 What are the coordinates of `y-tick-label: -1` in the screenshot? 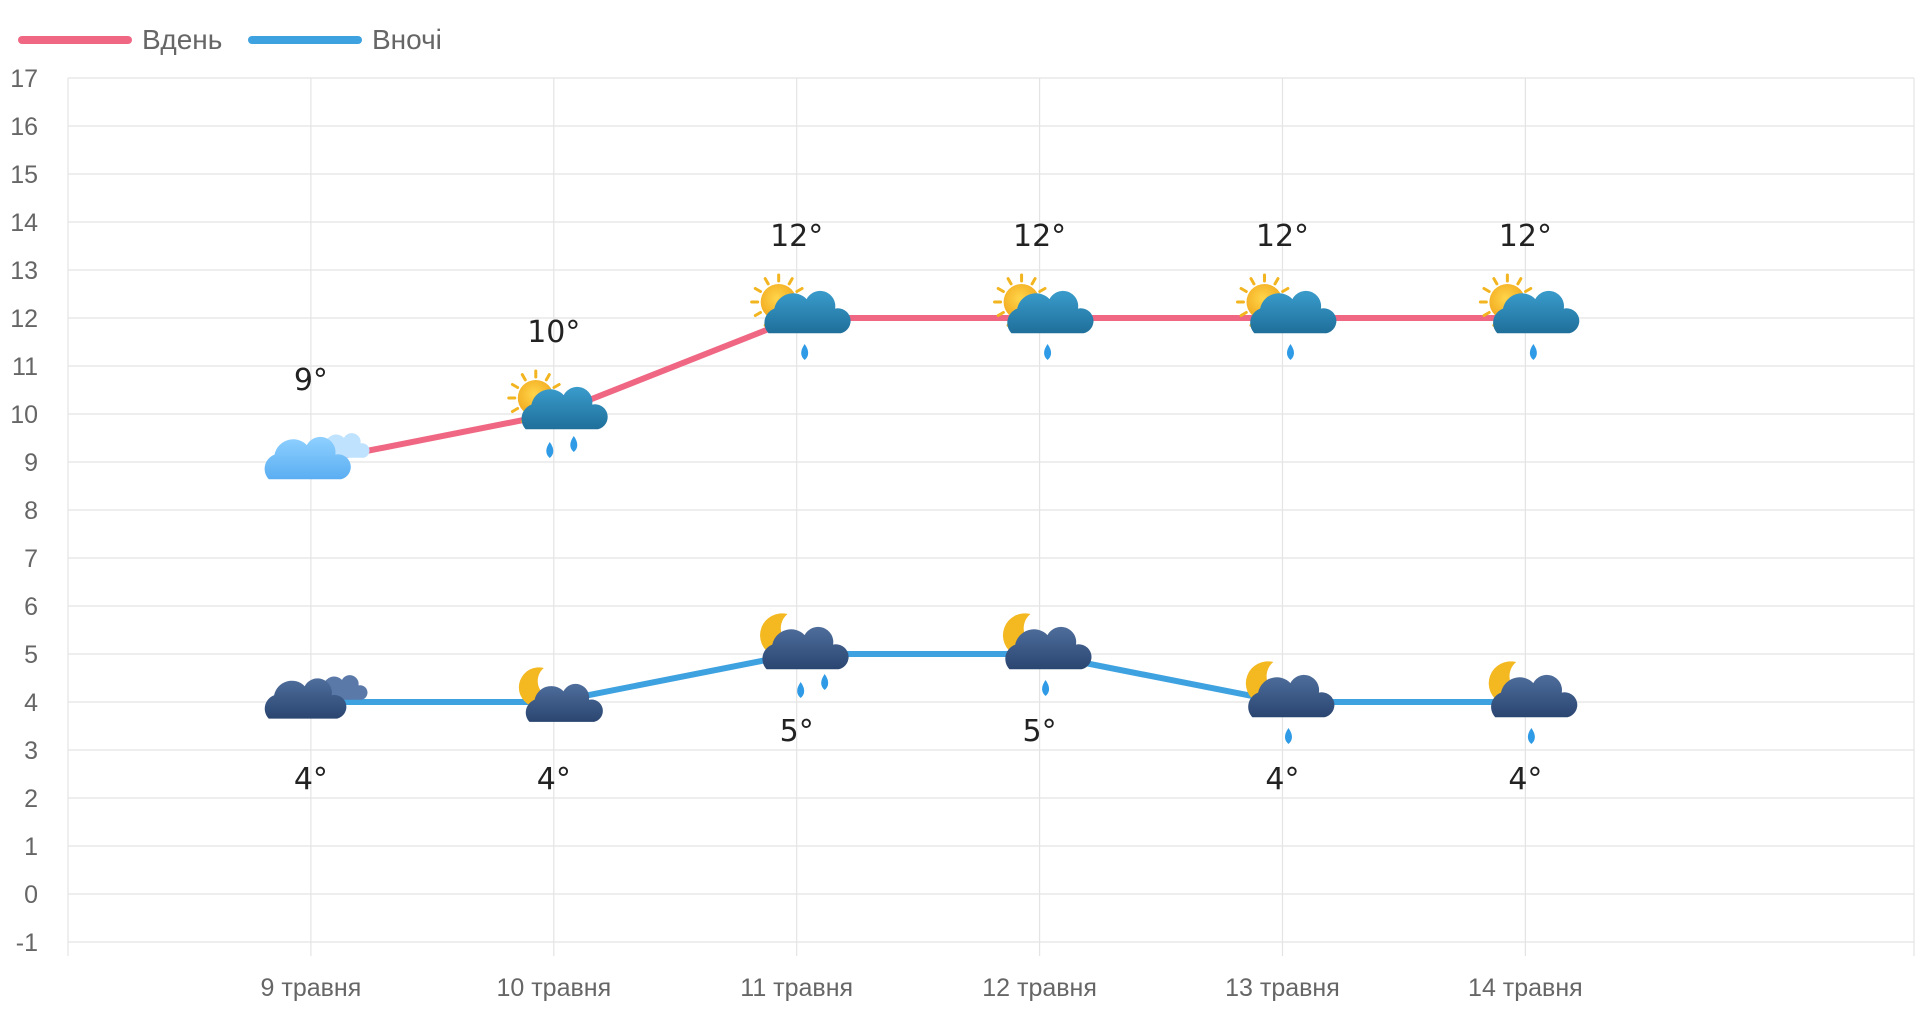 It's located at (27, 943).